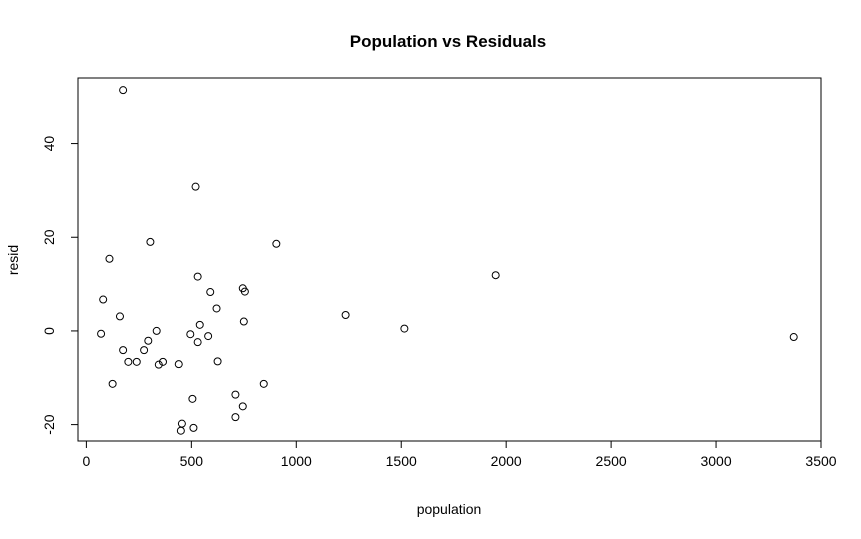 The image size is (861, 539). Describe the element at coordinates (820, 461) in the screenshot. I see `x-tick-label: 3500` at that location.